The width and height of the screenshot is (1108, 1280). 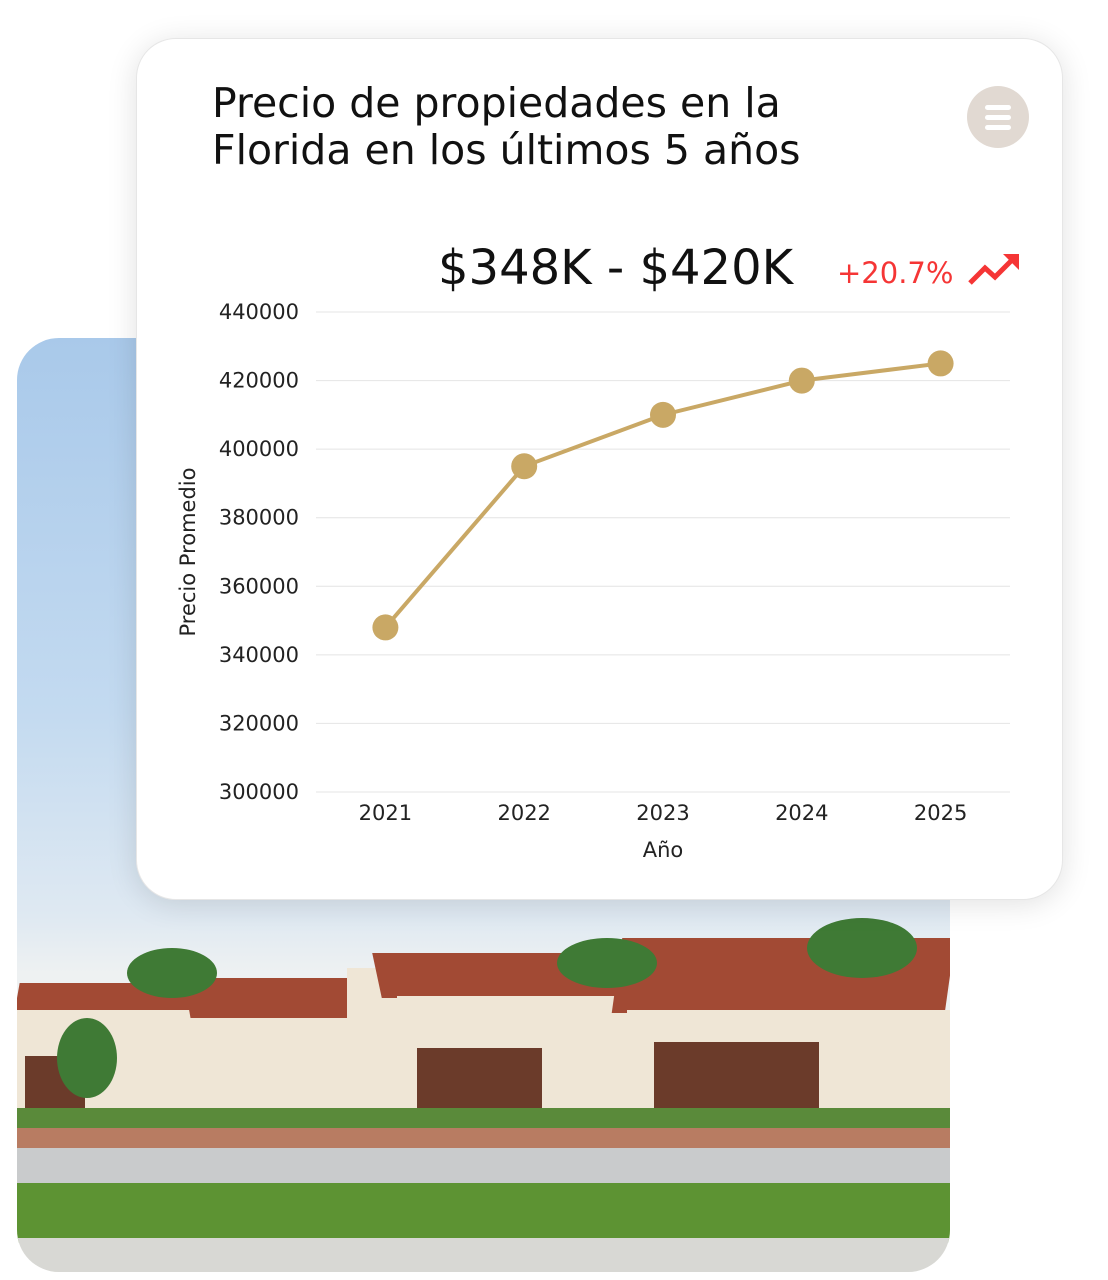 I want to click on hamburger-menu-icon, so click(x=998, y=117).